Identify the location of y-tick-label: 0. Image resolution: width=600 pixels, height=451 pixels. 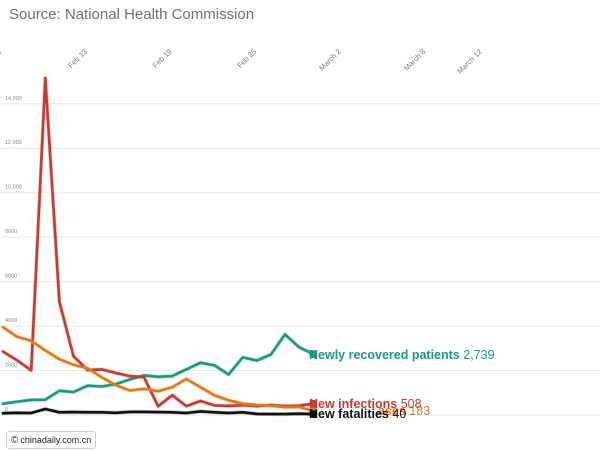
(6, 410).